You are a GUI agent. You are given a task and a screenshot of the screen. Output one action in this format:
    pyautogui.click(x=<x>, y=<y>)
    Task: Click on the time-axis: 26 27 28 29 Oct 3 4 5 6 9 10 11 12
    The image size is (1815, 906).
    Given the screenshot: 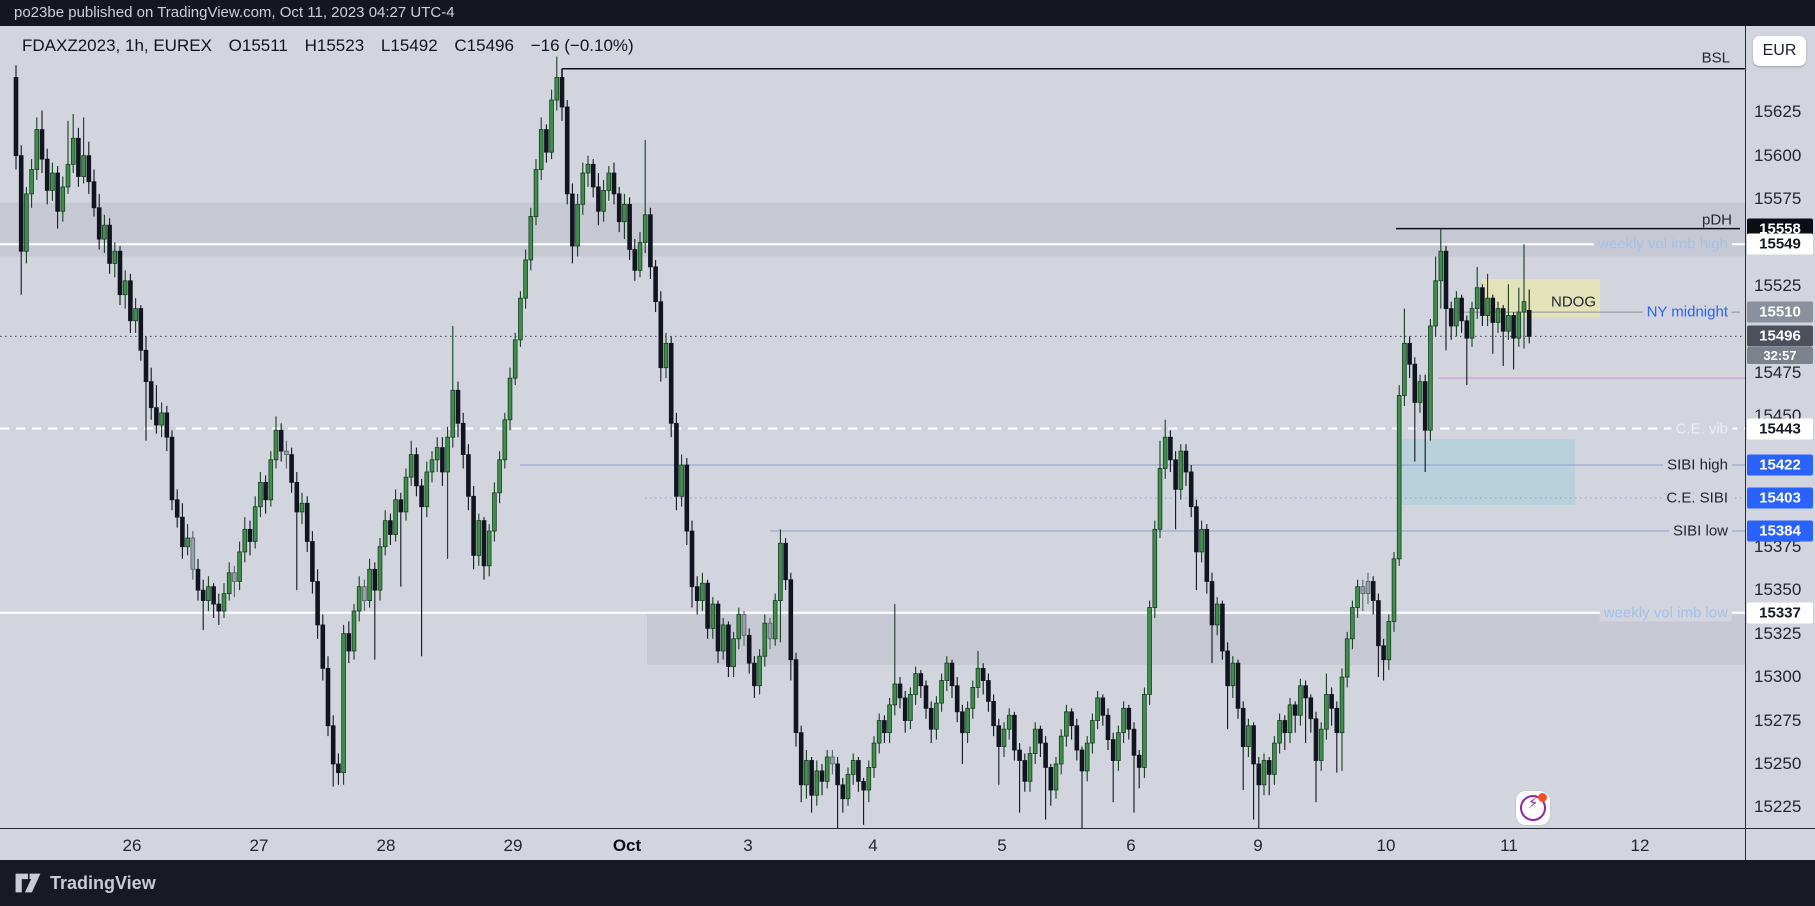 What is the action you would take?
    pyautogui.click(x=907, y=844)
    